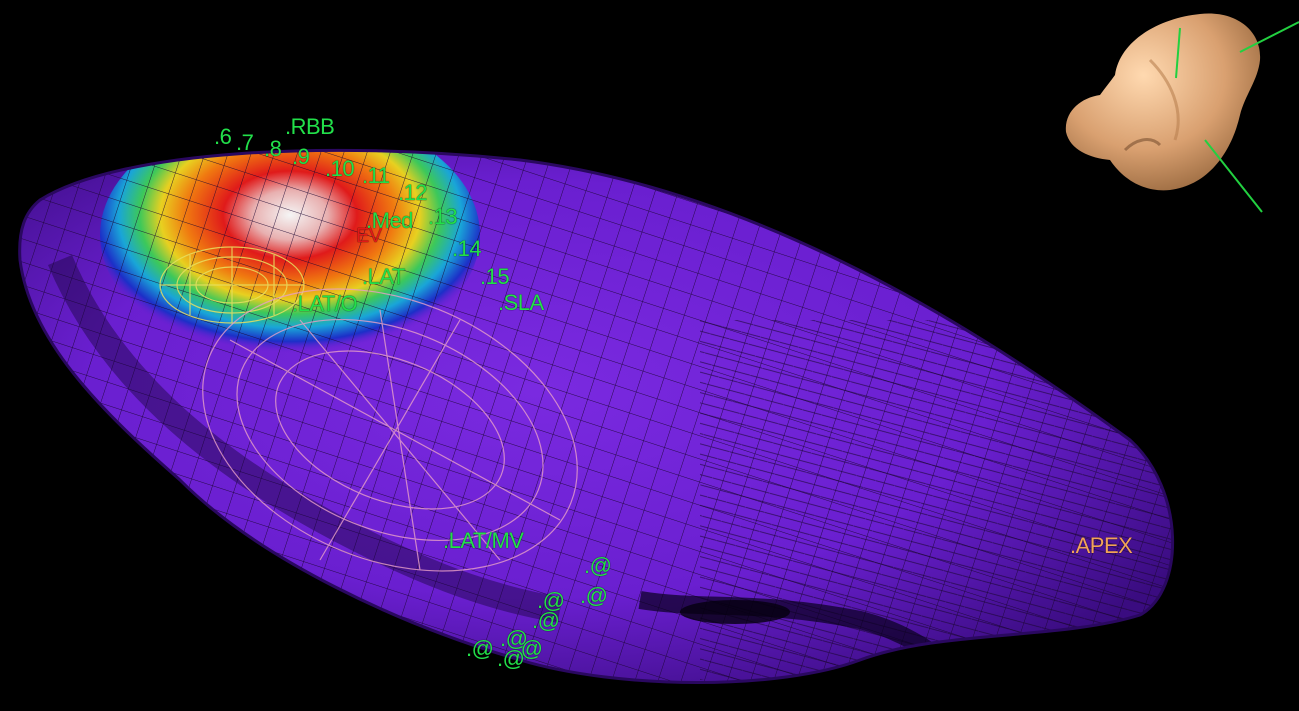  What do you see at coordinates (495, 276) in the screenshot?
I see `point-label-15: .15` at bounding box center [495, 276].